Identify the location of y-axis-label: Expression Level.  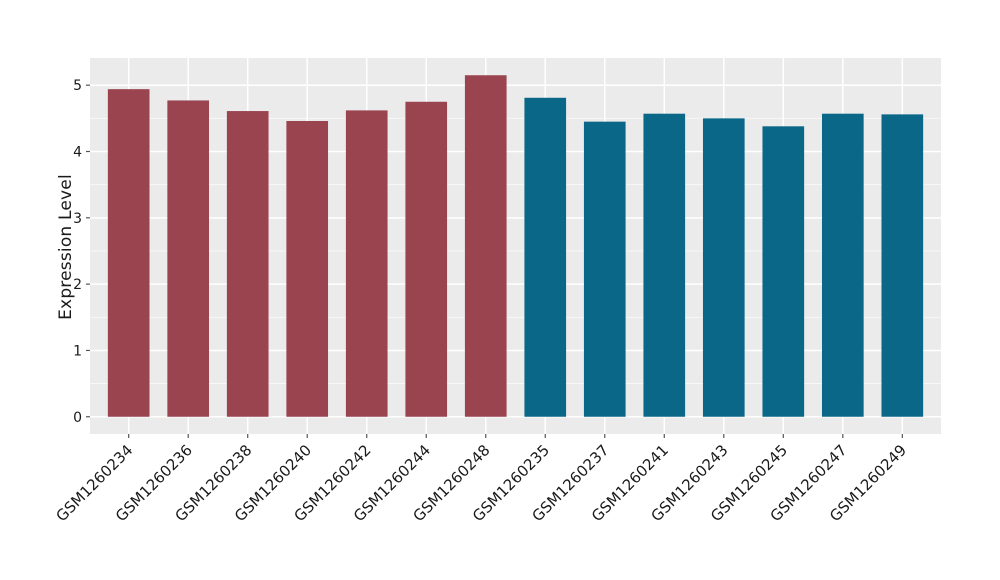
(66, 247).